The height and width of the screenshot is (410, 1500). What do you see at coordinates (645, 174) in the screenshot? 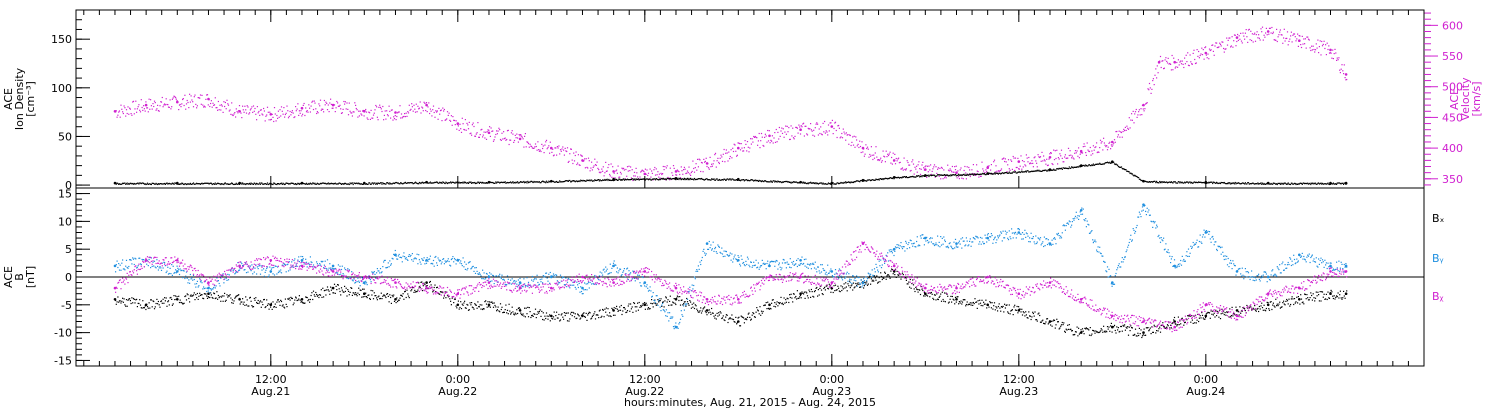
I see `velocity-point` at bounding box center [645, 174].